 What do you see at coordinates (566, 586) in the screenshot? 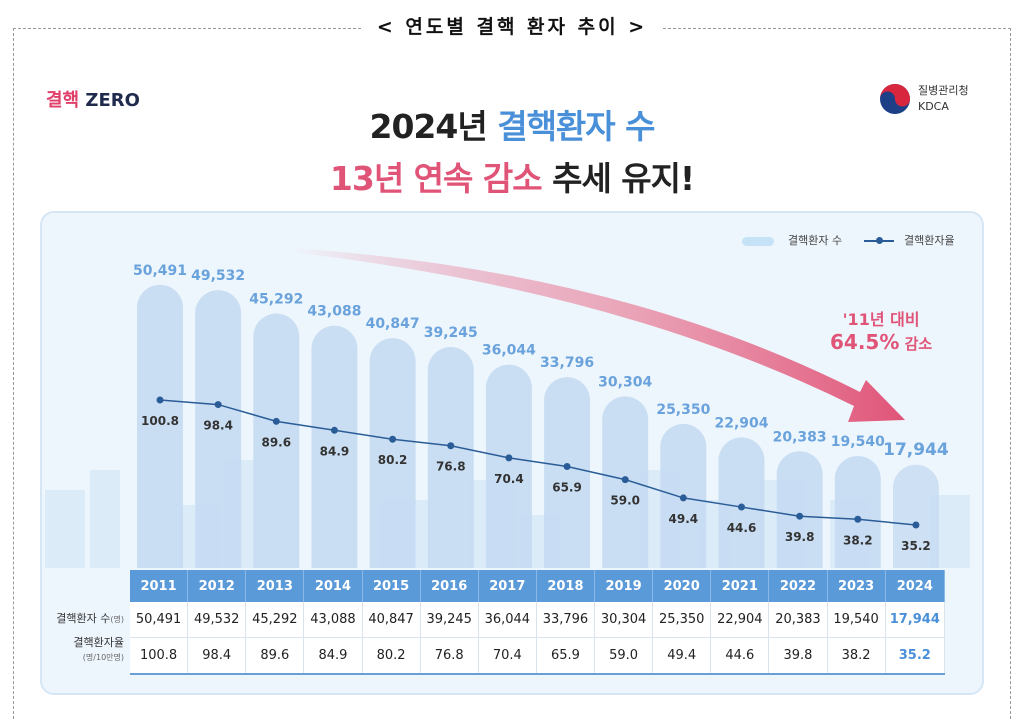
I see `table-year-2018: 2018` at bounding box center [566, 586].